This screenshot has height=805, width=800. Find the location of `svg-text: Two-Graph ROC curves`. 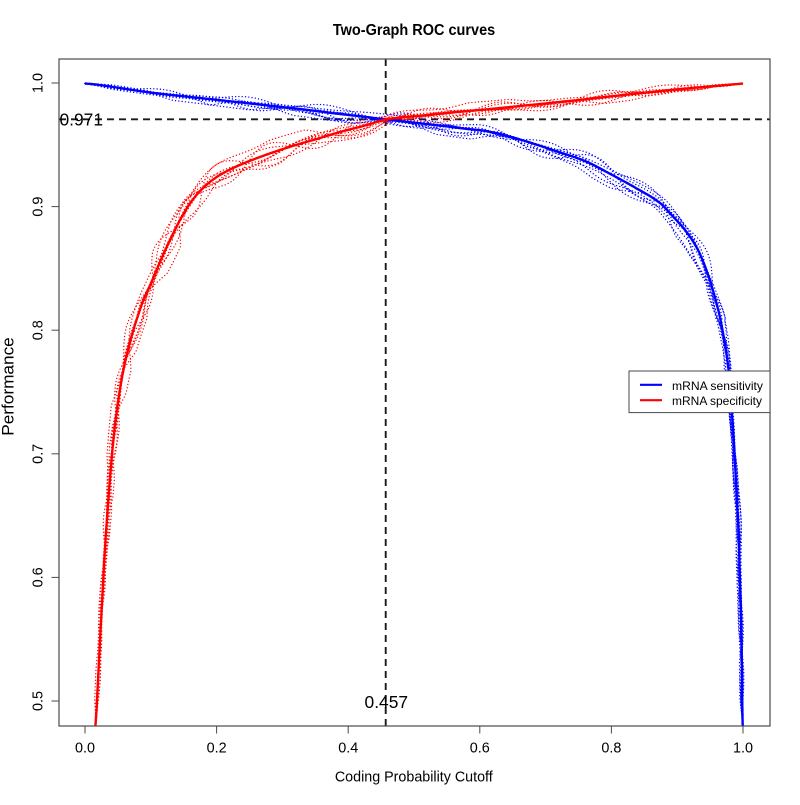

svg-text: Two-Graph ROC curves is located at coordinates (414, 30).